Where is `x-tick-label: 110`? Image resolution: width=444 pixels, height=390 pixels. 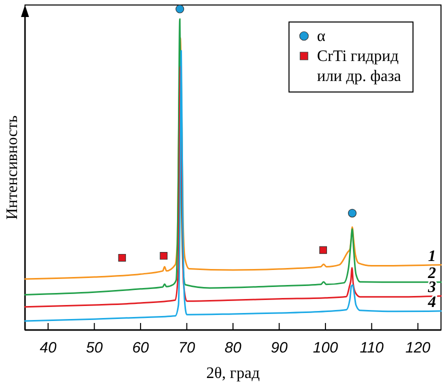 x-tick-label: 110 is located at coordinates (372, 348).